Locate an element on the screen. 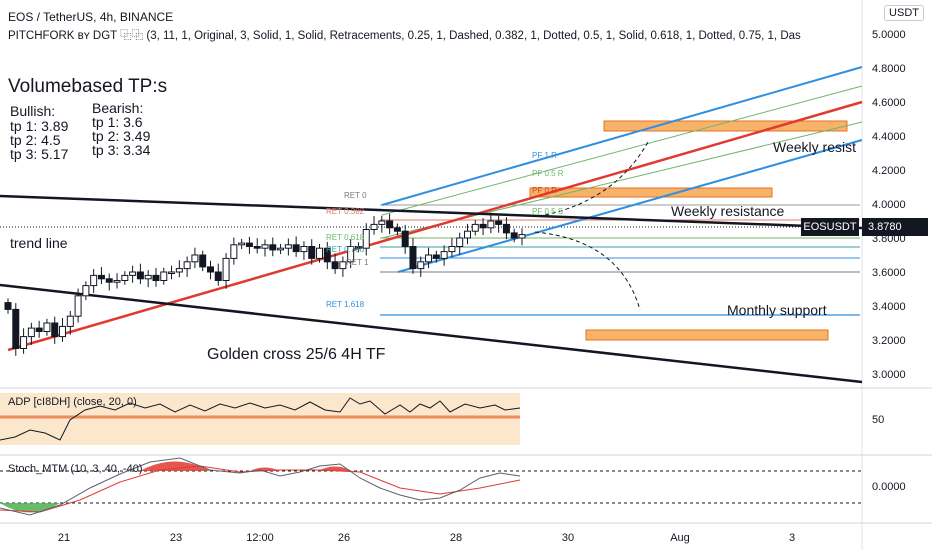 Image resolution: width=932 pixels, height=550 pixels. black-resistance-line is located at coordinates (431, 212).